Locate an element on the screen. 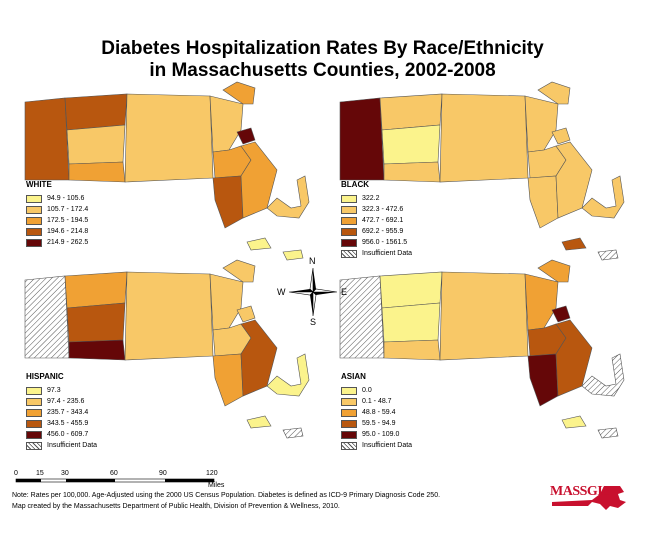  legend-label: 59.5 - 94.9 is located at coordinates (379, 423).